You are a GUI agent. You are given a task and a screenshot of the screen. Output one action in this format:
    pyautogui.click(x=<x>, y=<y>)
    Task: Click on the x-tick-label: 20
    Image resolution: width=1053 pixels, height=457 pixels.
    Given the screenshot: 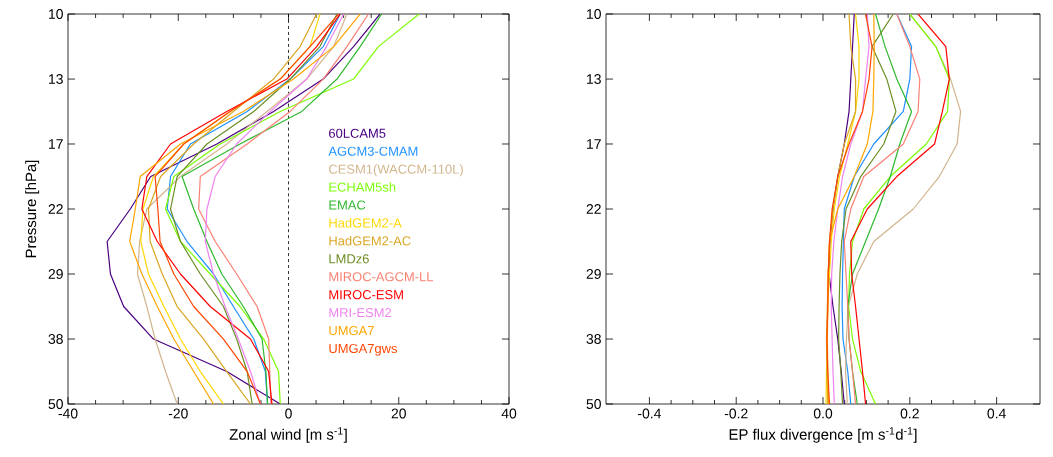 What is the action you would take?
    pyautogui.click(x=398, y=413)
    